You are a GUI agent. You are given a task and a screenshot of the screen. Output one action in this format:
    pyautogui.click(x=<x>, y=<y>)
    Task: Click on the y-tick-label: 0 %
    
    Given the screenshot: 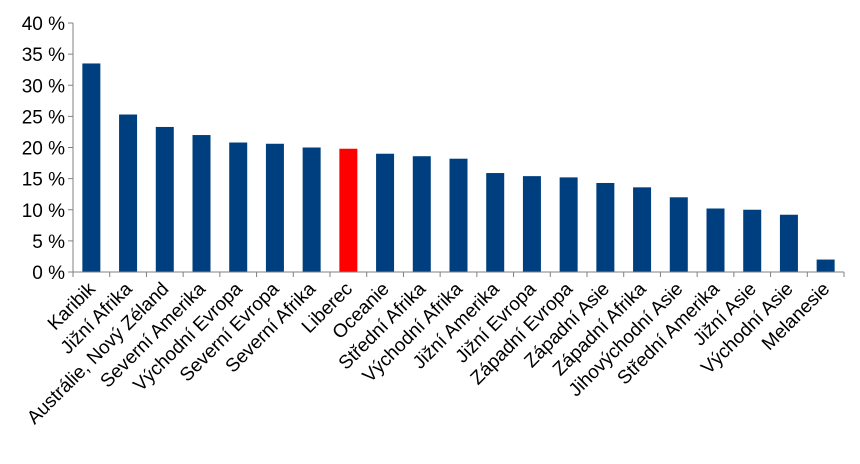 What is the action you would take?
    pyautogui.click(x=48, y=273)
    